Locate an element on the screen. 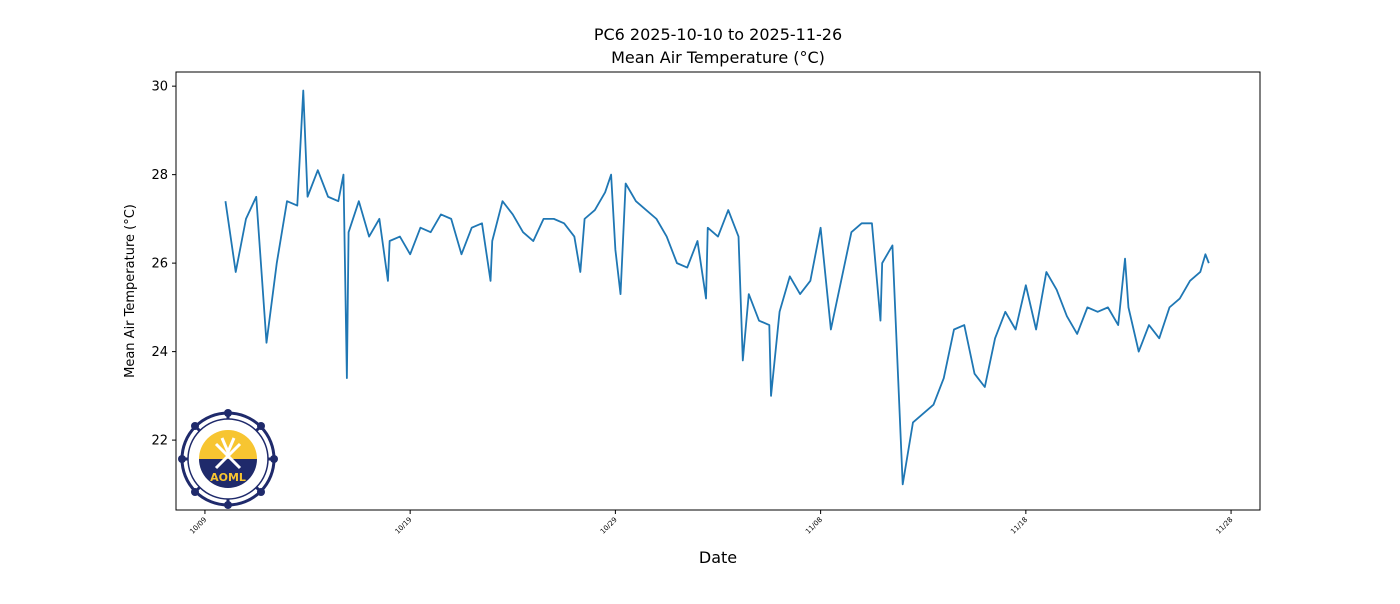  y-axis-label: Mean Air Temperature (°C) is located at coordinates (130, 291).